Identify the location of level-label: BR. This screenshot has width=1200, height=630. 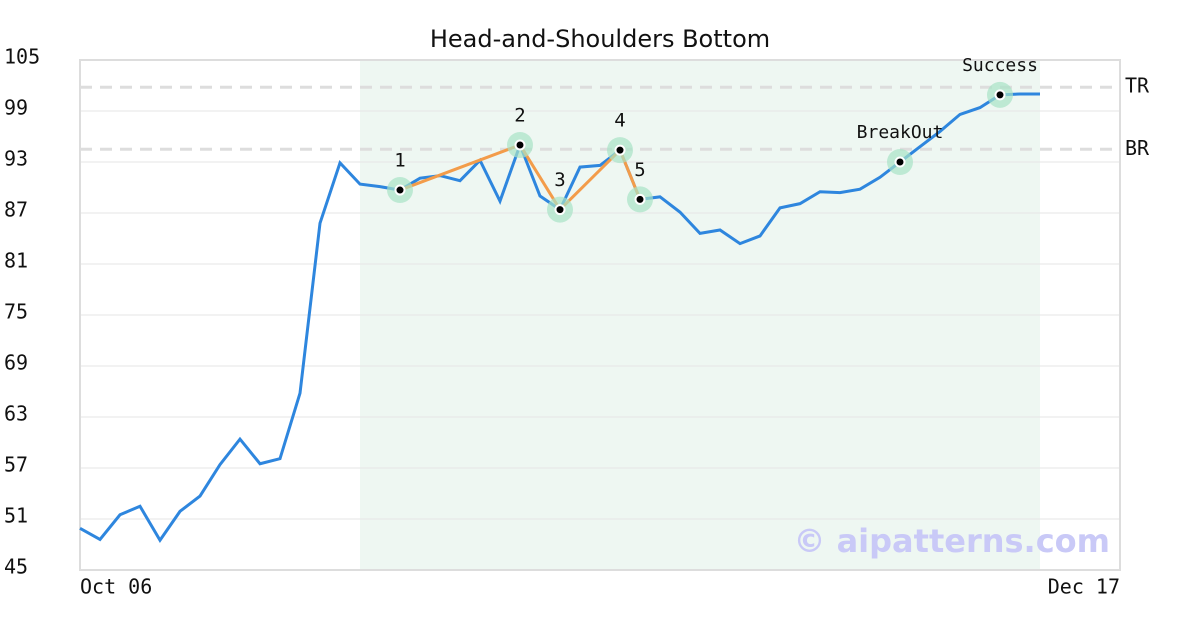
(1137, 148).